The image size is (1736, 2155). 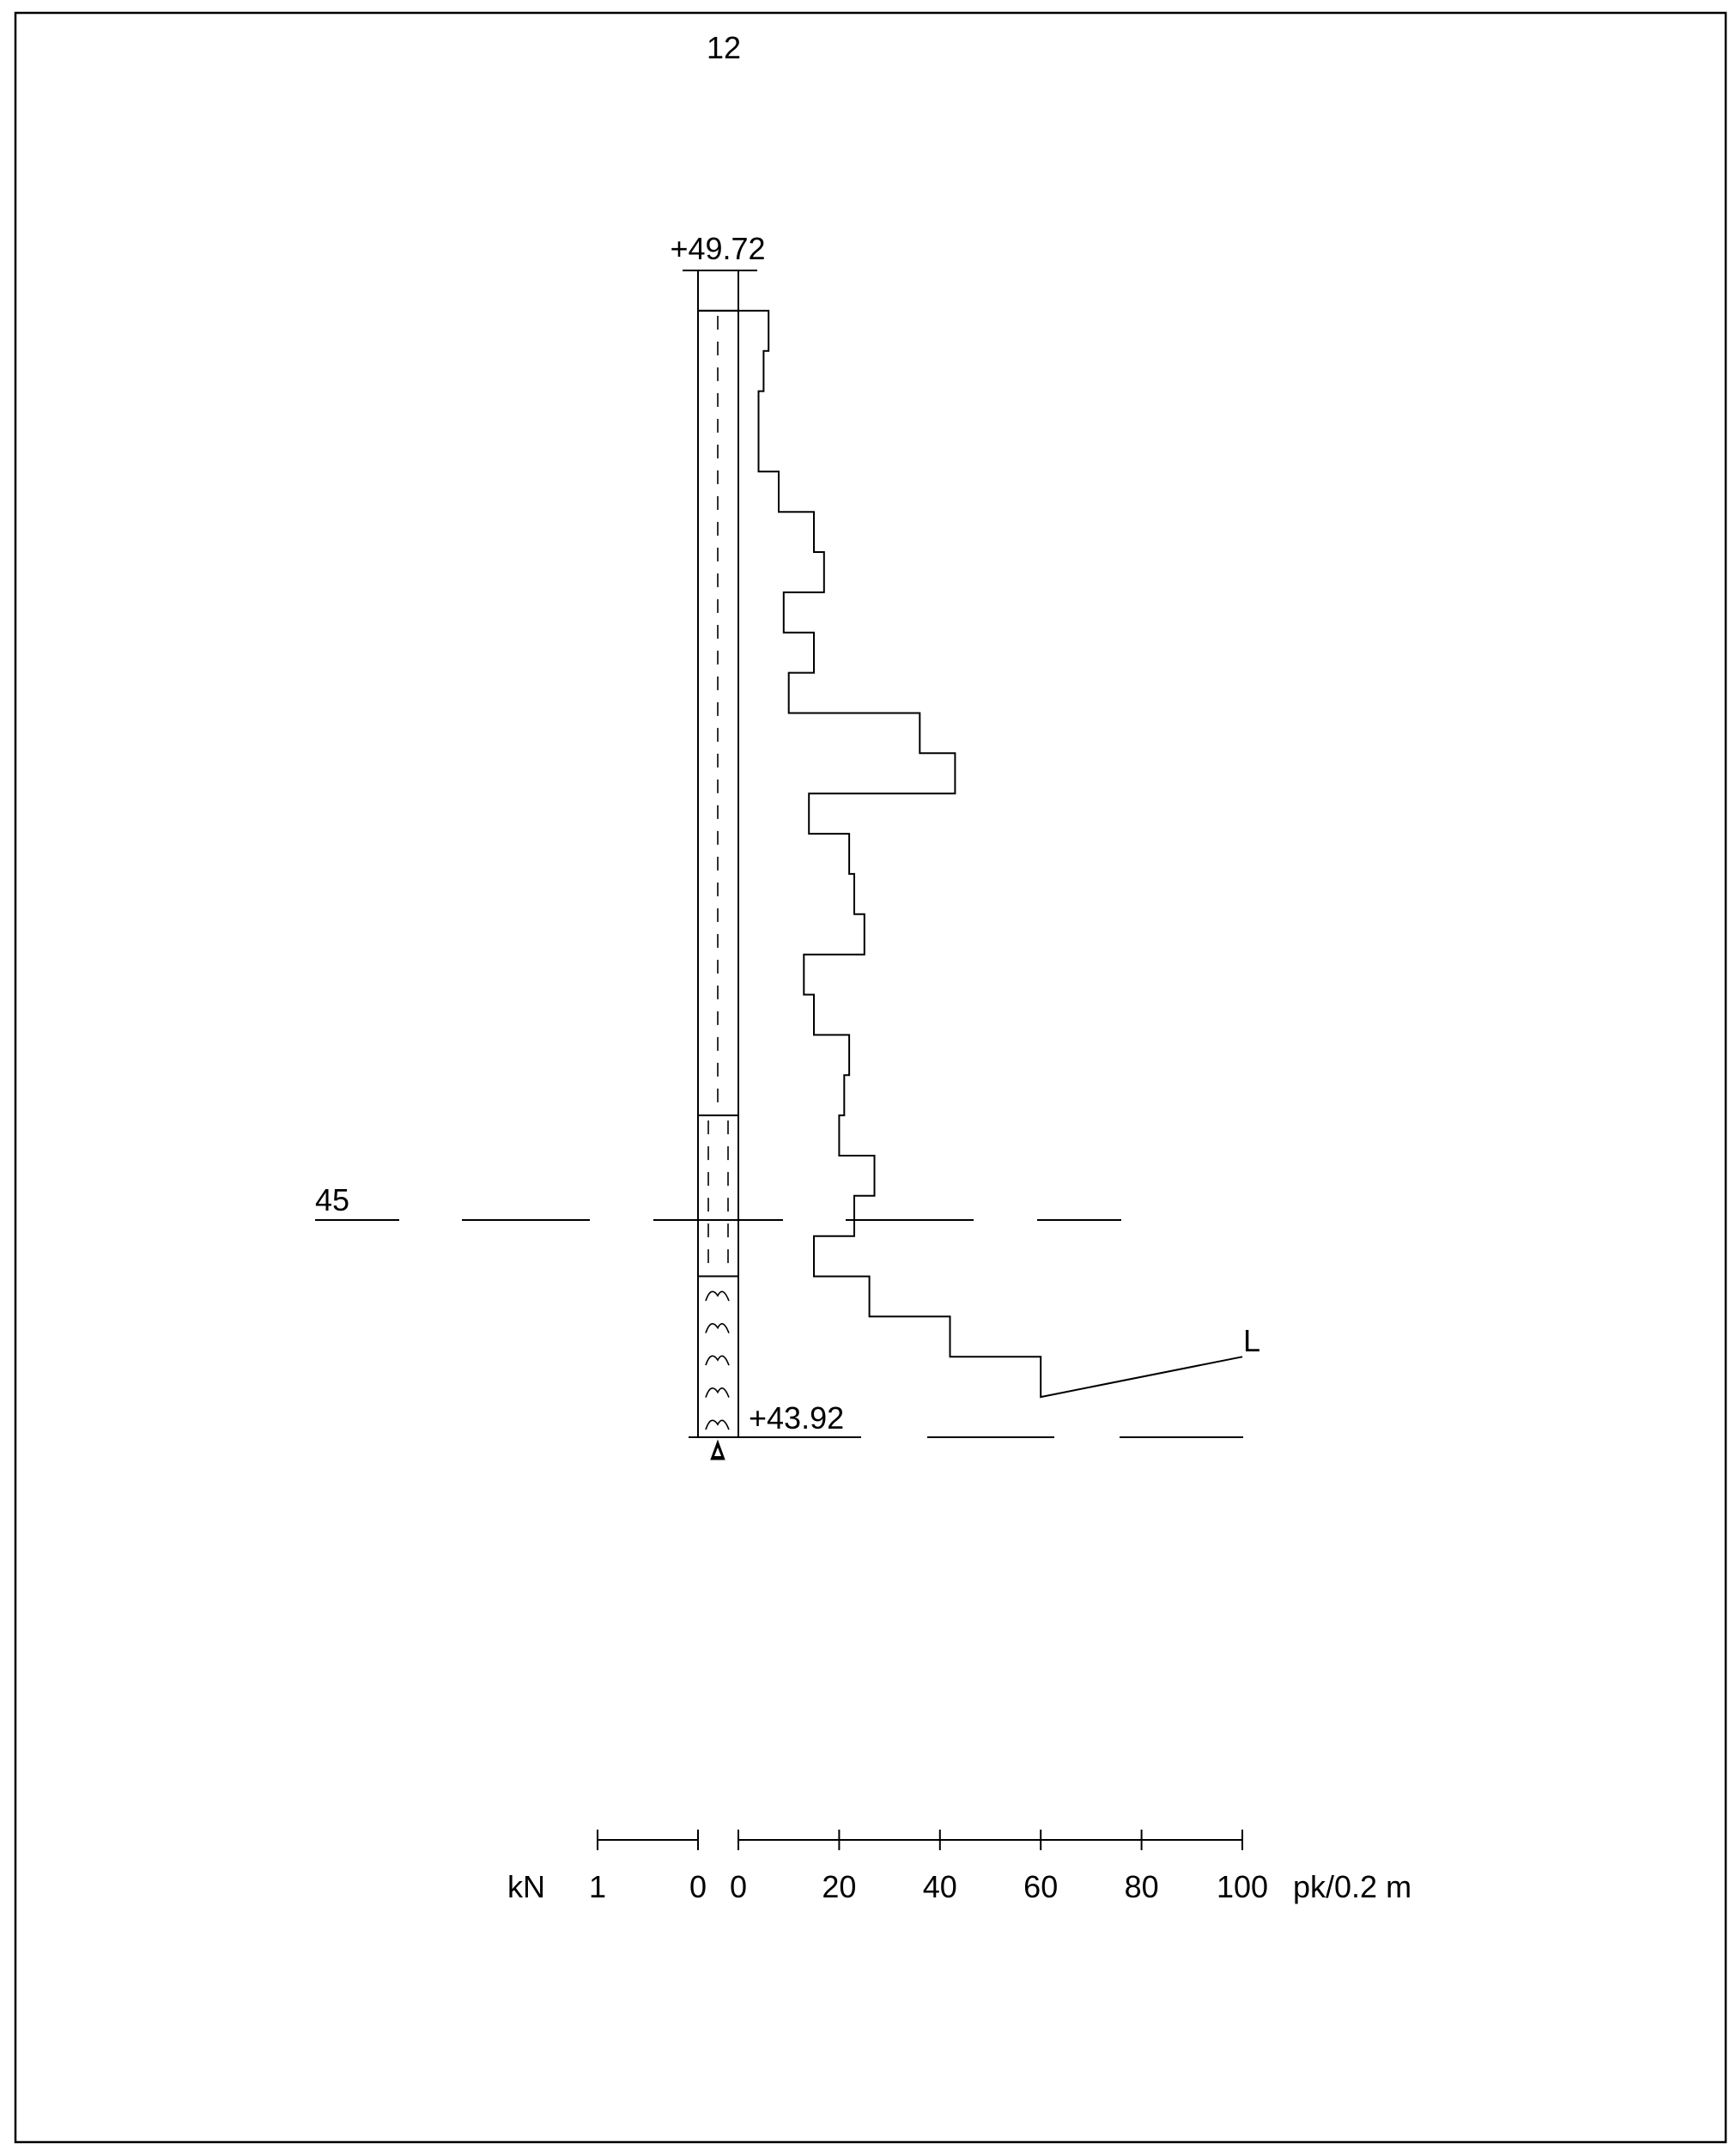 I want to click on right-axis-unit: pk/0.2 m, so click(x=1352, y=1886).